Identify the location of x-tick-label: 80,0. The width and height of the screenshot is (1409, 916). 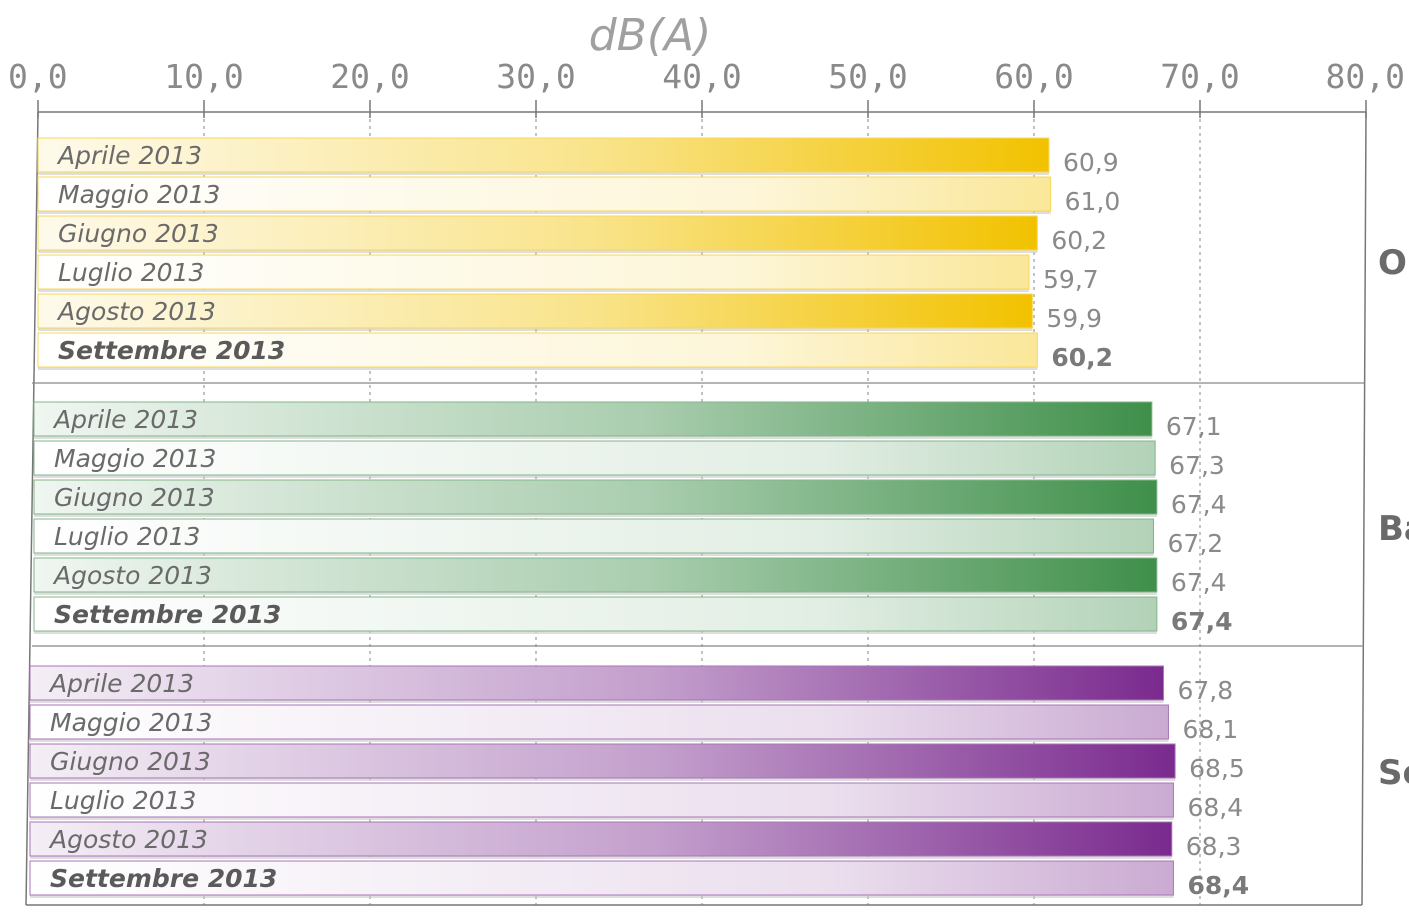
(1365, 76).